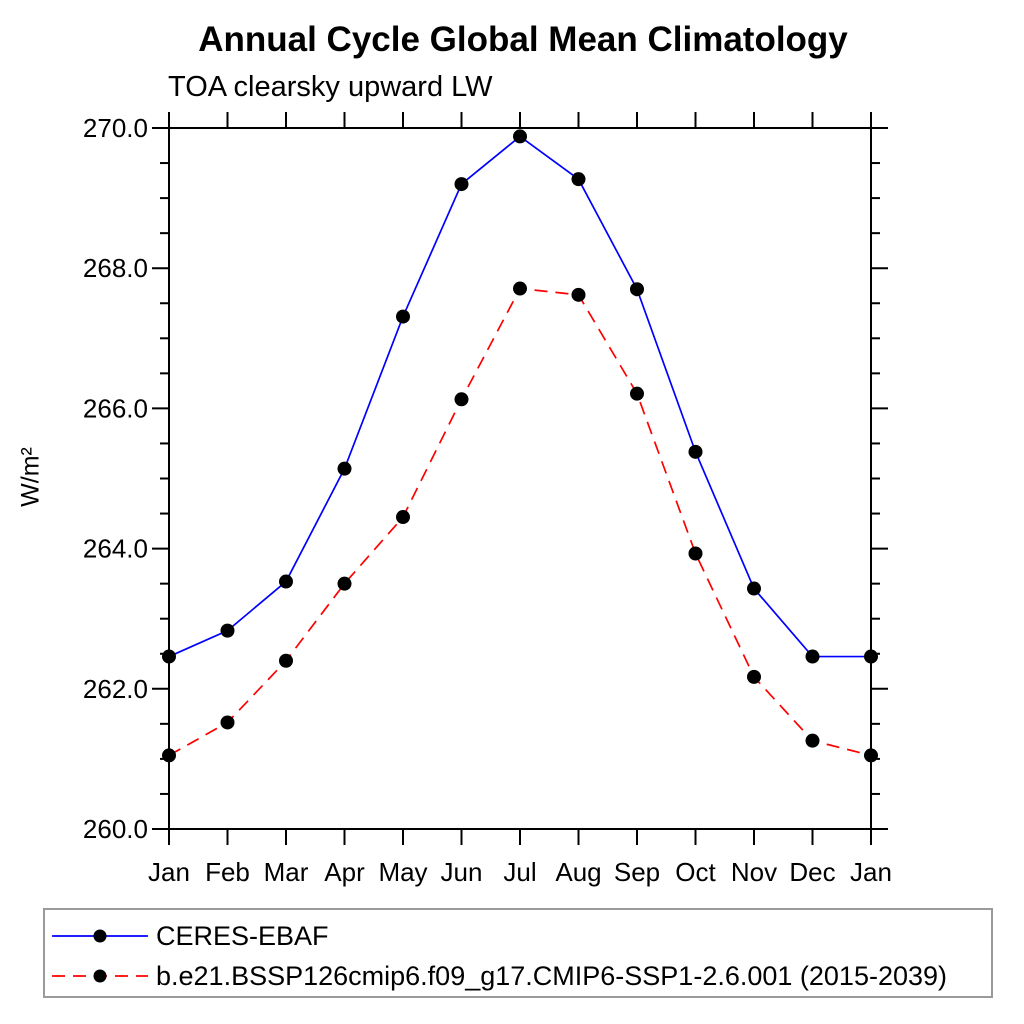  What do you see at coordinates (115, 128) in the screenshot?
I see `y-tick-label: 270.0` at bounding box center [115, 128].